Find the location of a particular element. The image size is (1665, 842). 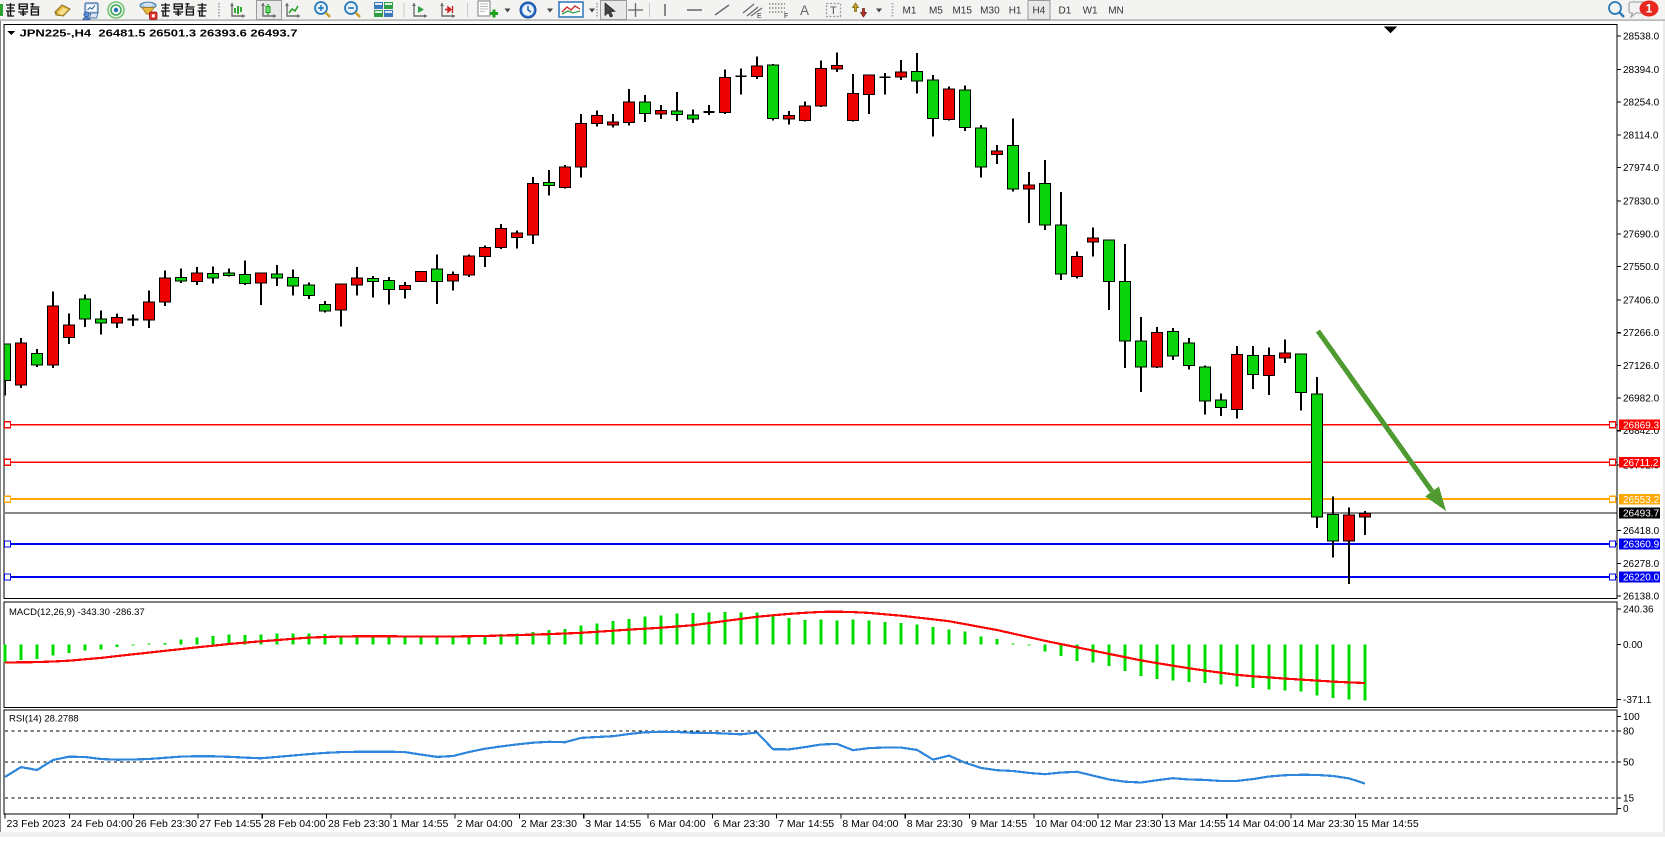

svg-text: 6 Mar 04:00 is located at coordinates (678, 824).